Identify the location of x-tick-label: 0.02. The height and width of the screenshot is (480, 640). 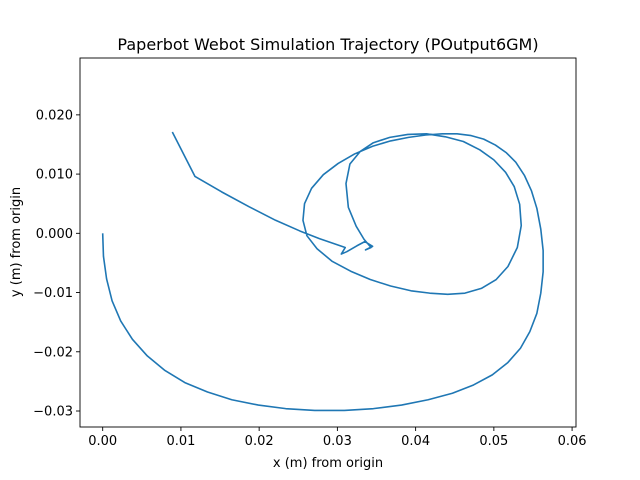
(259, 441).